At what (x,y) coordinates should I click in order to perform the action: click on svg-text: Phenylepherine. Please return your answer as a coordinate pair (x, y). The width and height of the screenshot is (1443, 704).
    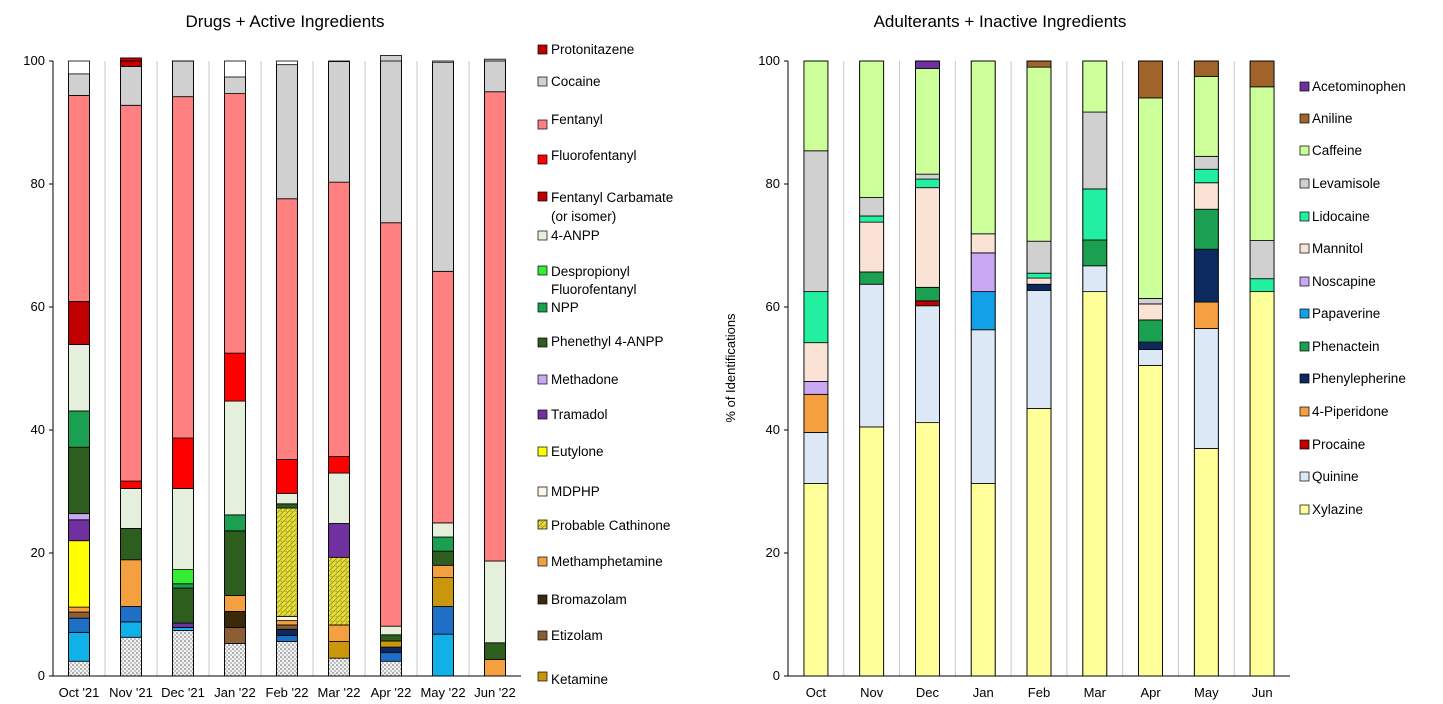
    Looking at the image, I should click on (1359, 378).